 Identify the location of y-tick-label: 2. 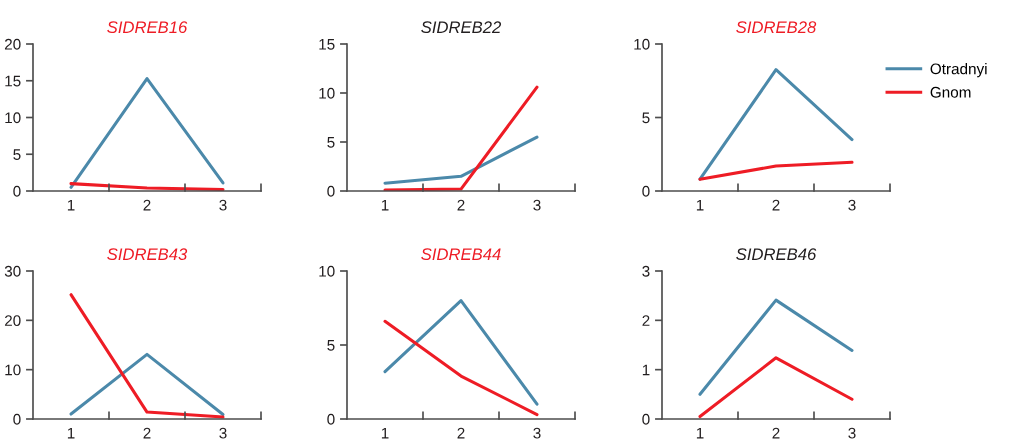
(646, 320).